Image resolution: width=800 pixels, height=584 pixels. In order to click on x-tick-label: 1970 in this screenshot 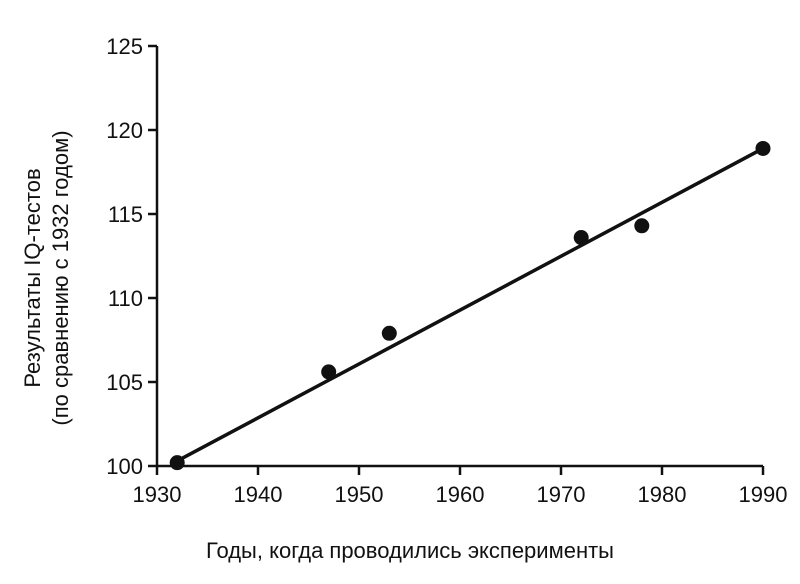, I will do `click(561, 494)`.